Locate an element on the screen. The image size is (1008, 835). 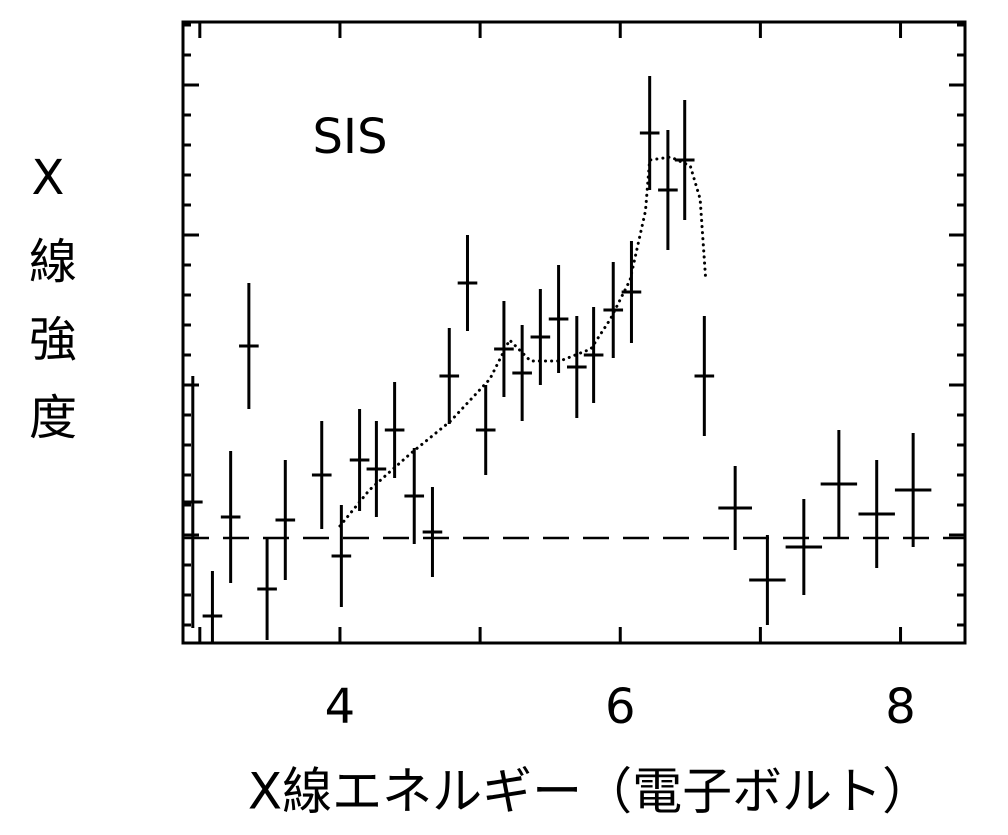
annotation: SIS is located at coordinates (349, 137).